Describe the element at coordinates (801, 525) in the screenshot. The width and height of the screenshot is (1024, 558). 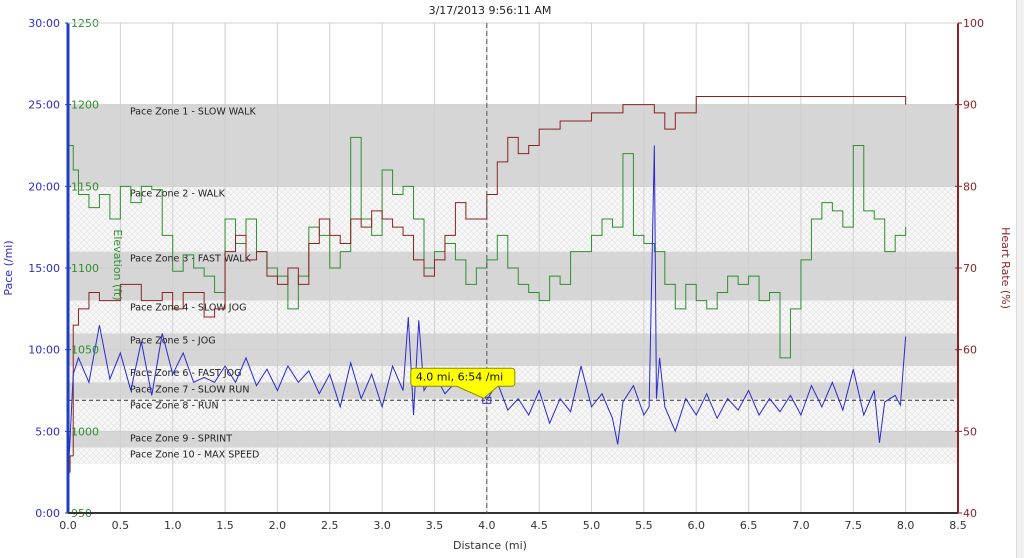
I see `x-tick-label: 7.0` at that location.